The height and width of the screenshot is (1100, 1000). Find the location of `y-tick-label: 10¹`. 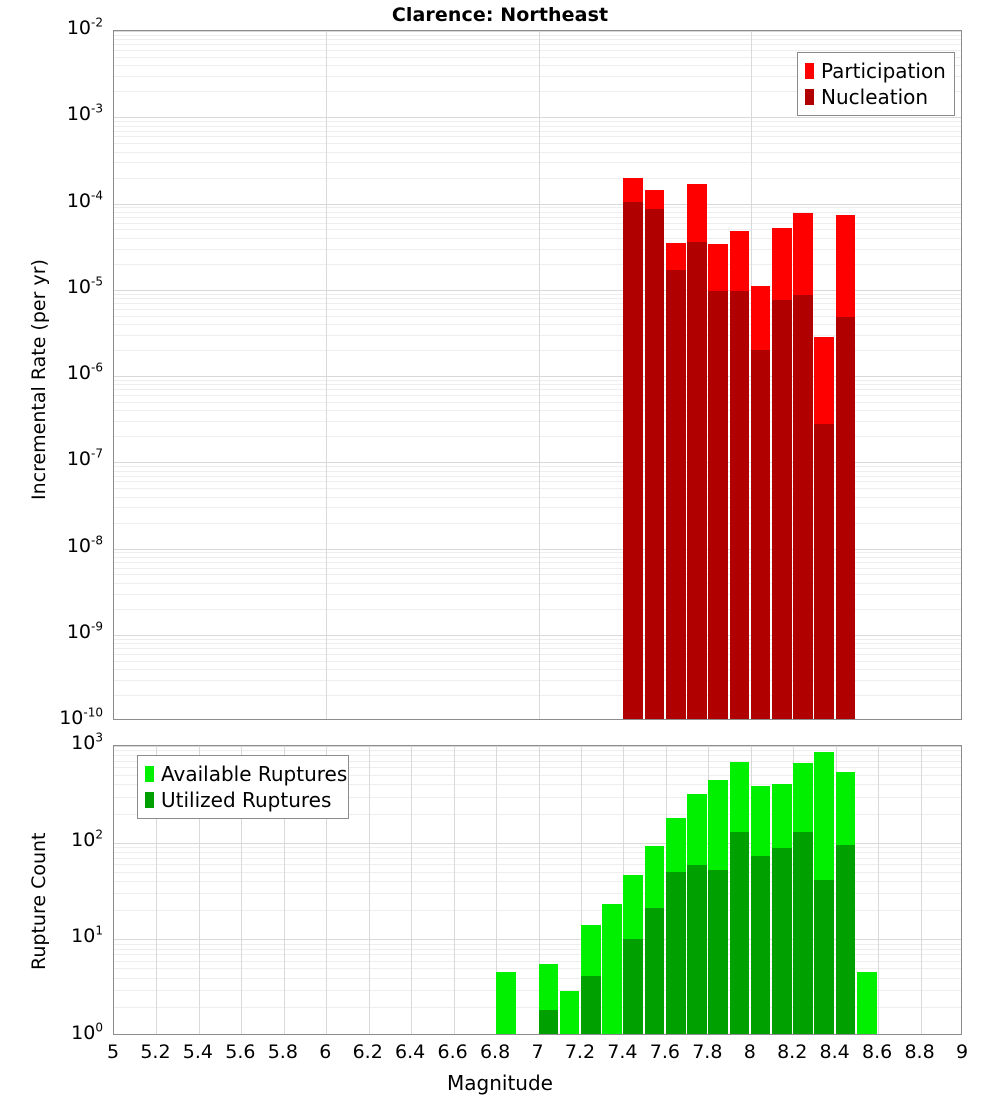

y-tick-label: 10¹ is located at coordinates (87, 936).